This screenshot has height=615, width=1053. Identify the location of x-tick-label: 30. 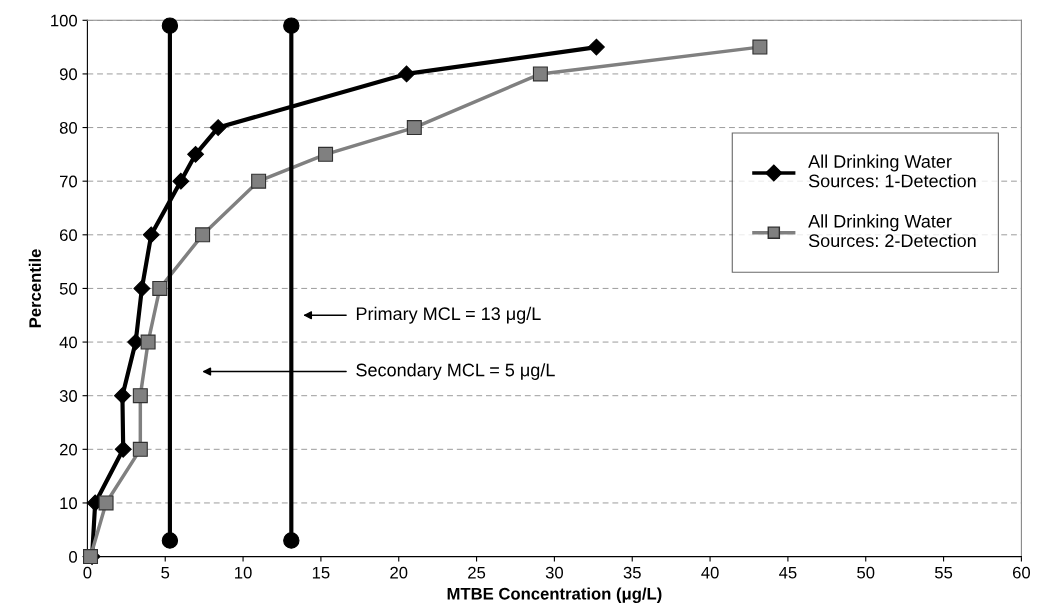
(554, 572).